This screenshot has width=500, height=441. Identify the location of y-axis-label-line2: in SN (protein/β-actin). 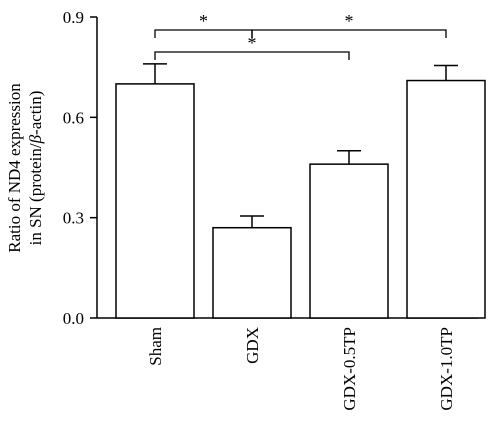
(35, 168).